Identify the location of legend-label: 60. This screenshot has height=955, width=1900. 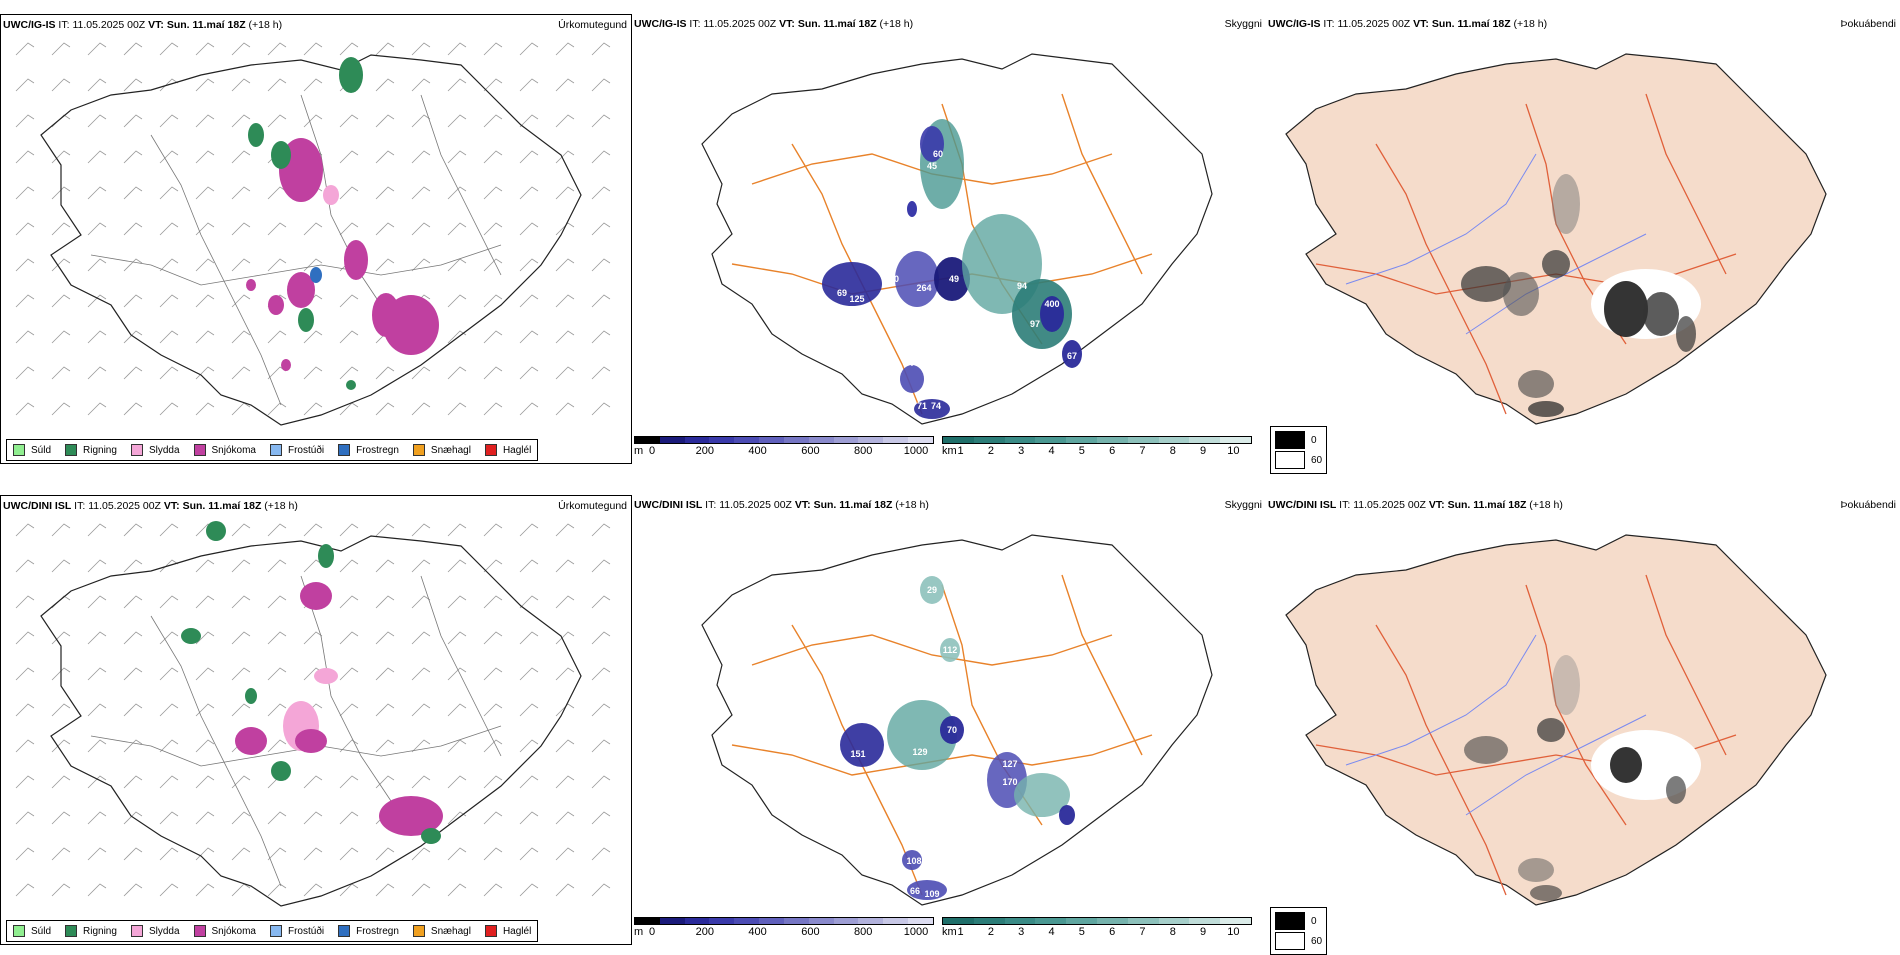
(1317, 460).